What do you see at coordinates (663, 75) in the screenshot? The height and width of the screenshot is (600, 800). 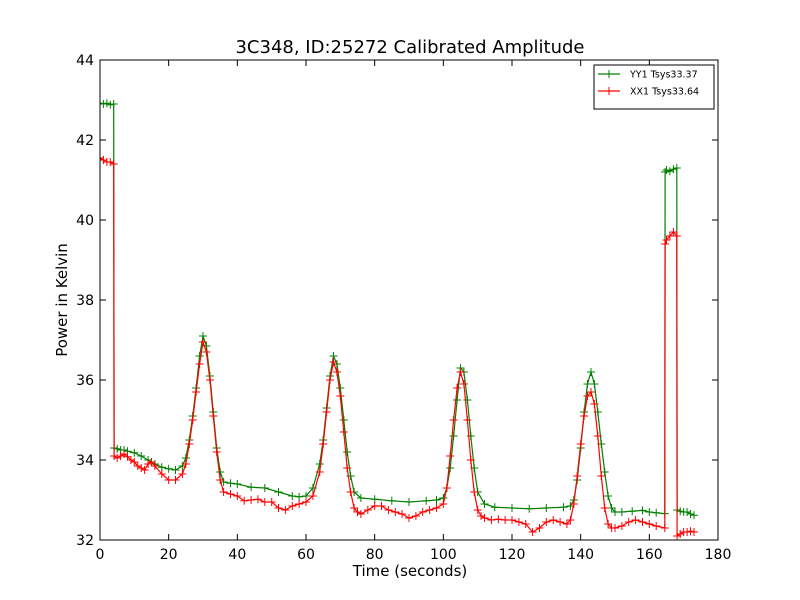 I see `legend-label: YY1 Tsys33.37` at bounding box center [663, 75].